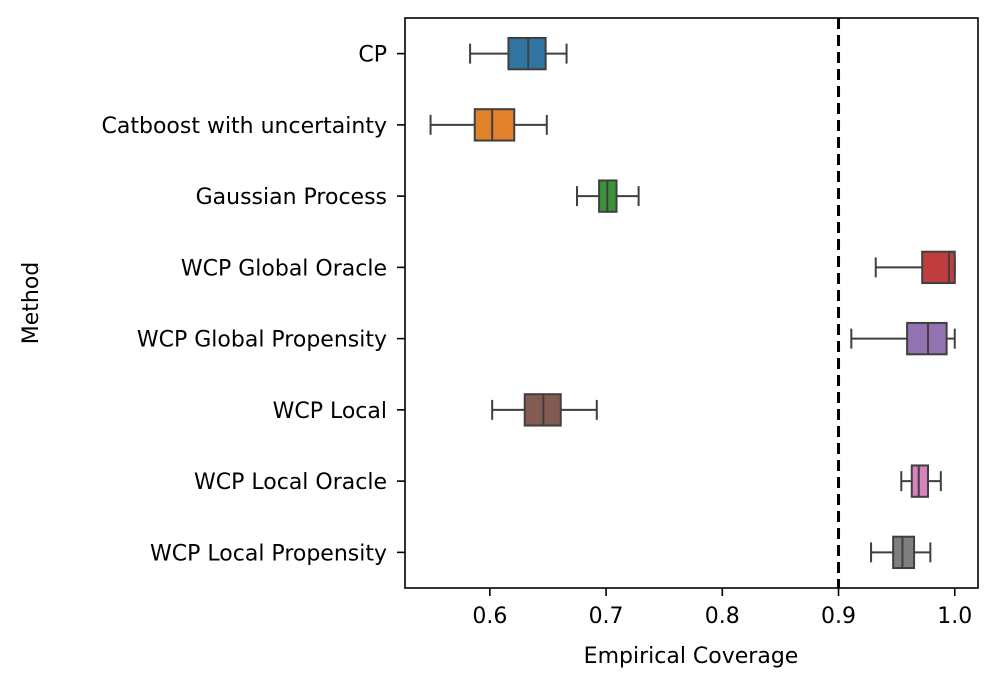 The width and height of the screenshot is (997, 685). Describe the element at coordinates (244, 126) in the screenshot. I see `y-tick-label-catboost-with-uncertainty: Catboost with uncertainty` at that location.